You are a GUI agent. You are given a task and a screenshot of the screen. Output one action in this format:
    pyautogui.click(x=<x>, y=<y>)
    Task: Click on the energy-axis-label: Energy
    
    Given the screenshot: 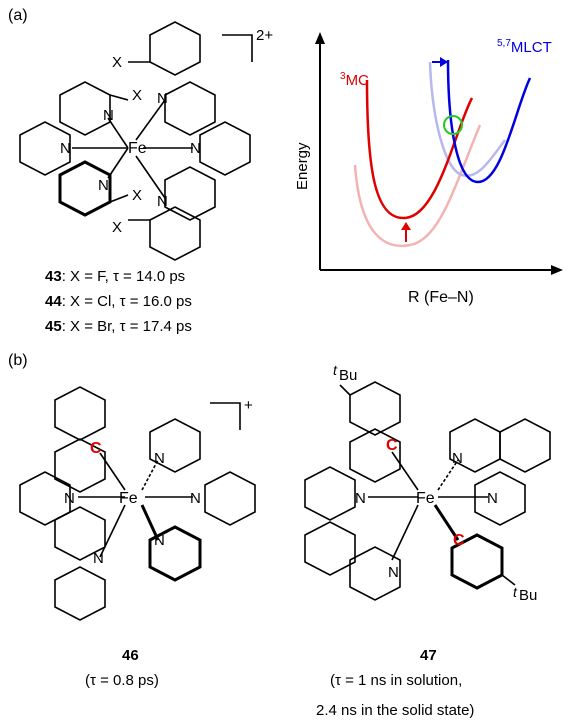 What is the action you would take?
    pyautogui.click(x=302, y=166)
    